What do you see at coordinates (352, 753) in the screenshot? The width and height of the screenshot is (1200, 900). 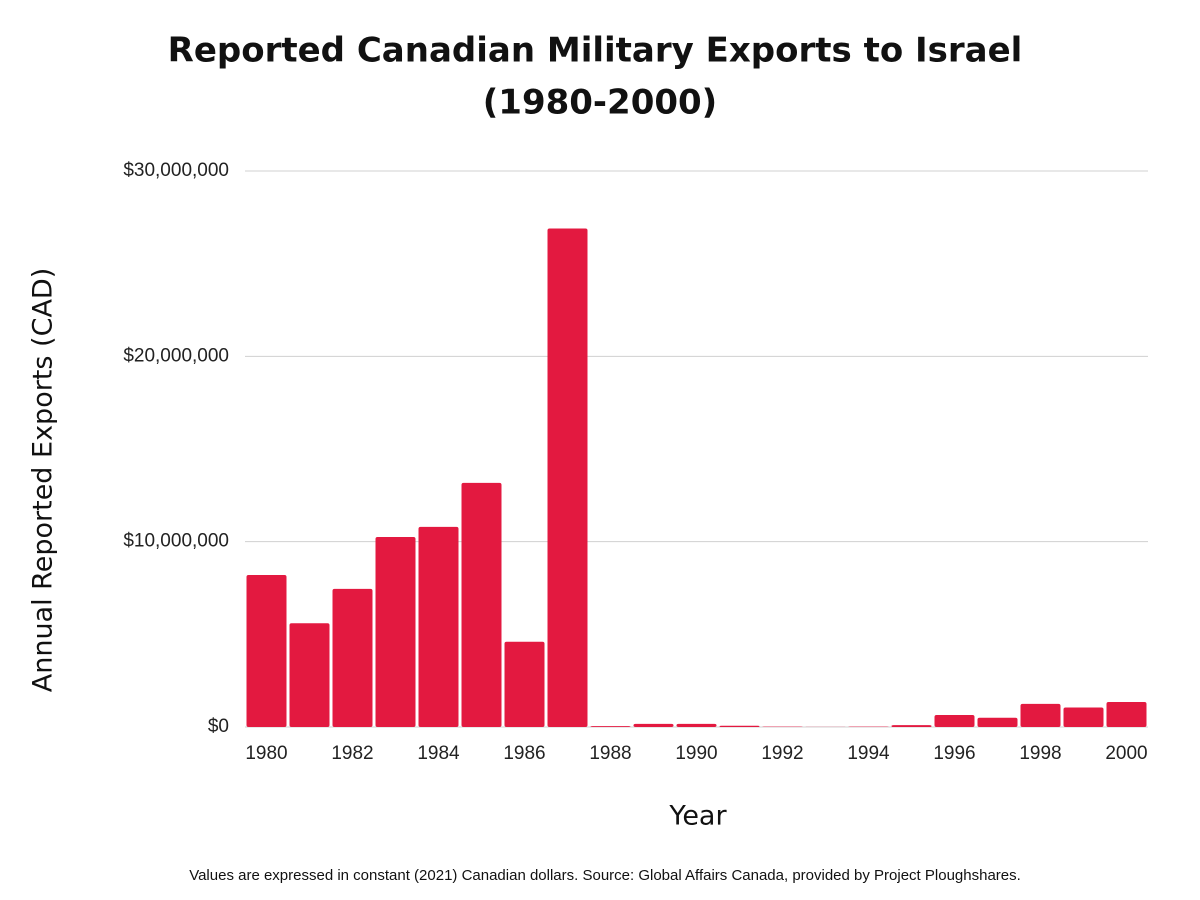 I see `x-tick-label: 1982` at bounding box center [352, 753].